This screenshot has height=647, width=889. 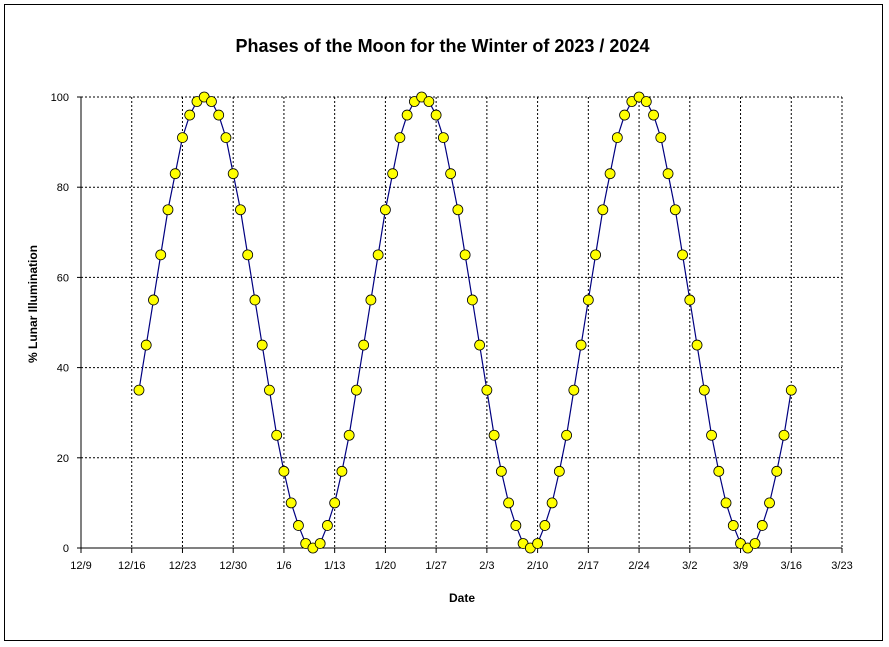 I want to click on y-tick-label: 100, so click(x=60, y=98).